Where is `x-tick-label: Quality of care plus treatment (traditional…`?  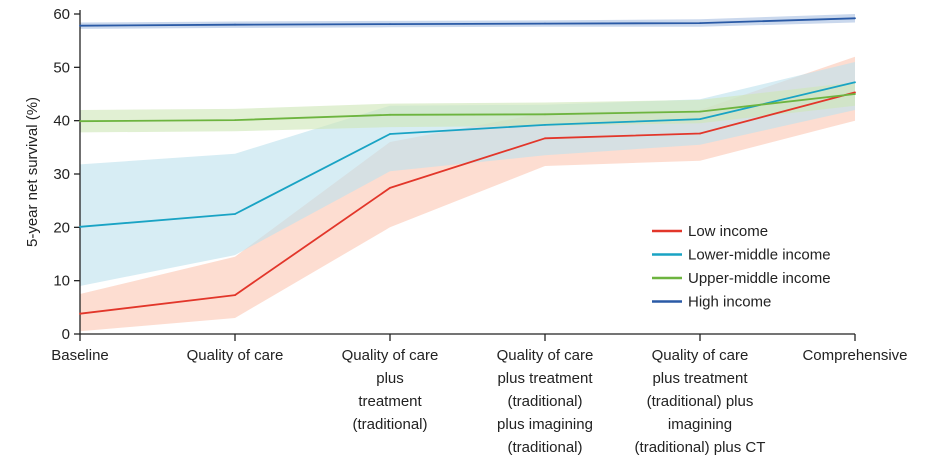
x-tick-label: Quality of care plus treatment (traditional… is located at coordinates (390, 390).